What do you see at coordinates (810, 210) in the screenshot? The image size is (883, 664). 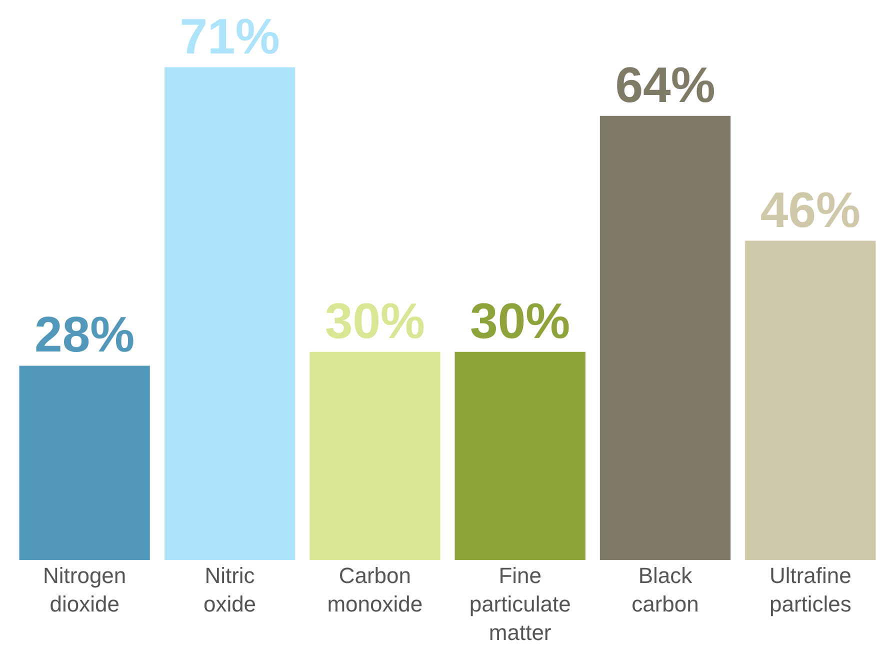 I see `data-label: 46%` at bounding box center [810, 210].